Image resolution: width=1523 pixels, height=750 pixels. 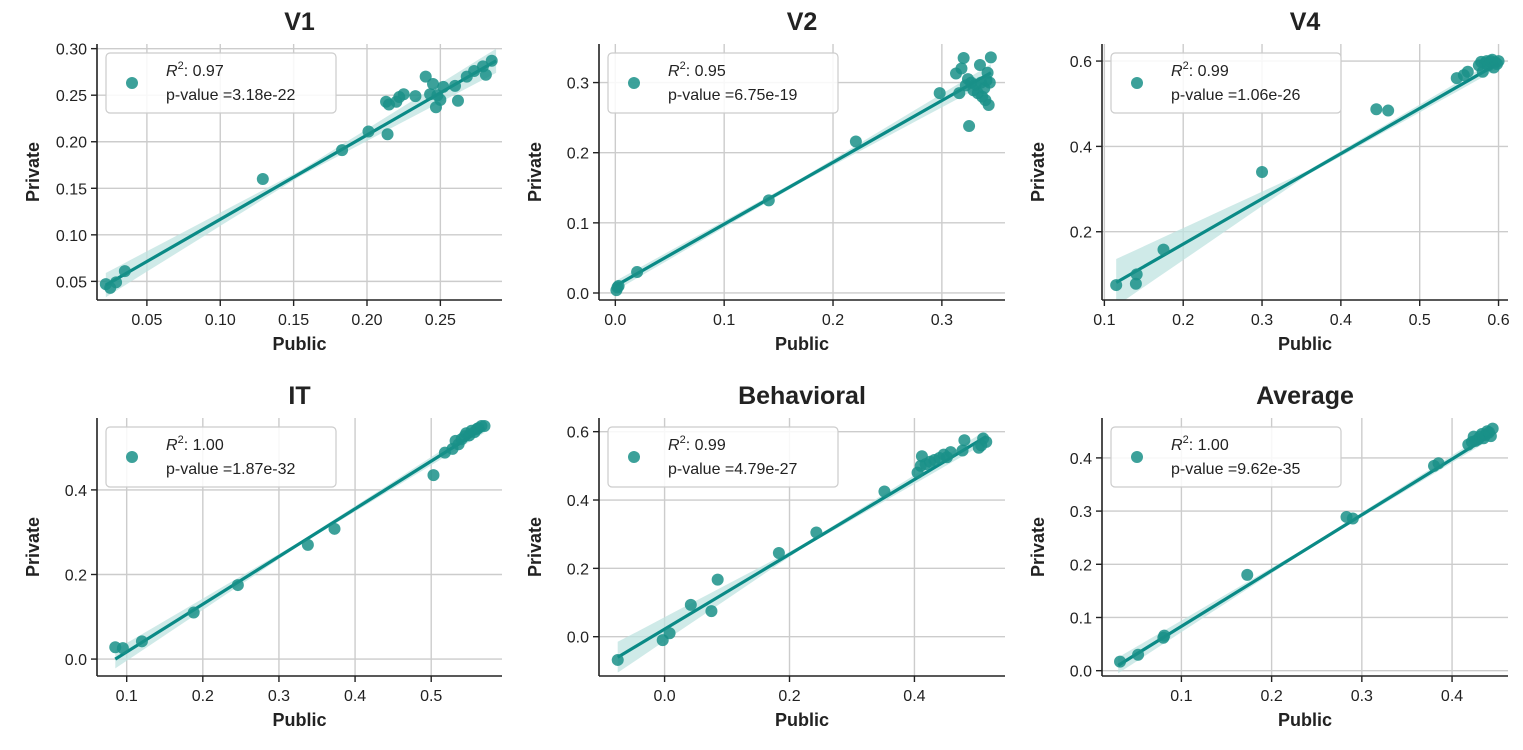 I want to click on chart-average-title: Average, so click(x=1305, y=396).